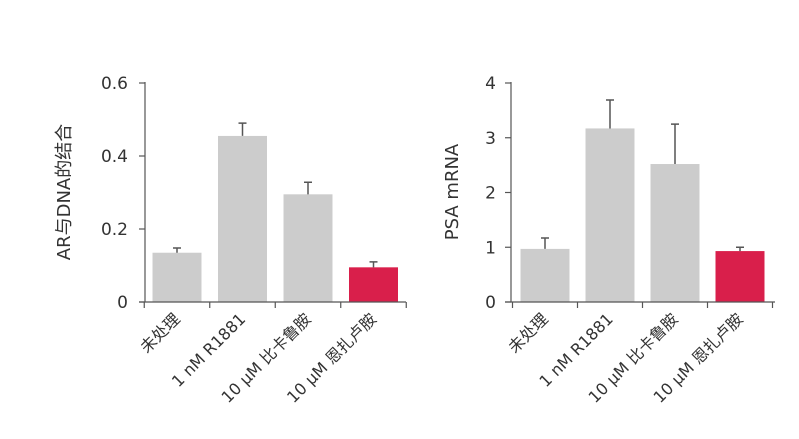 Image resolution: width=799 pixels, height=439 pixels. I want to click on y-tick-label-1: 0.2, so click(114, 230).